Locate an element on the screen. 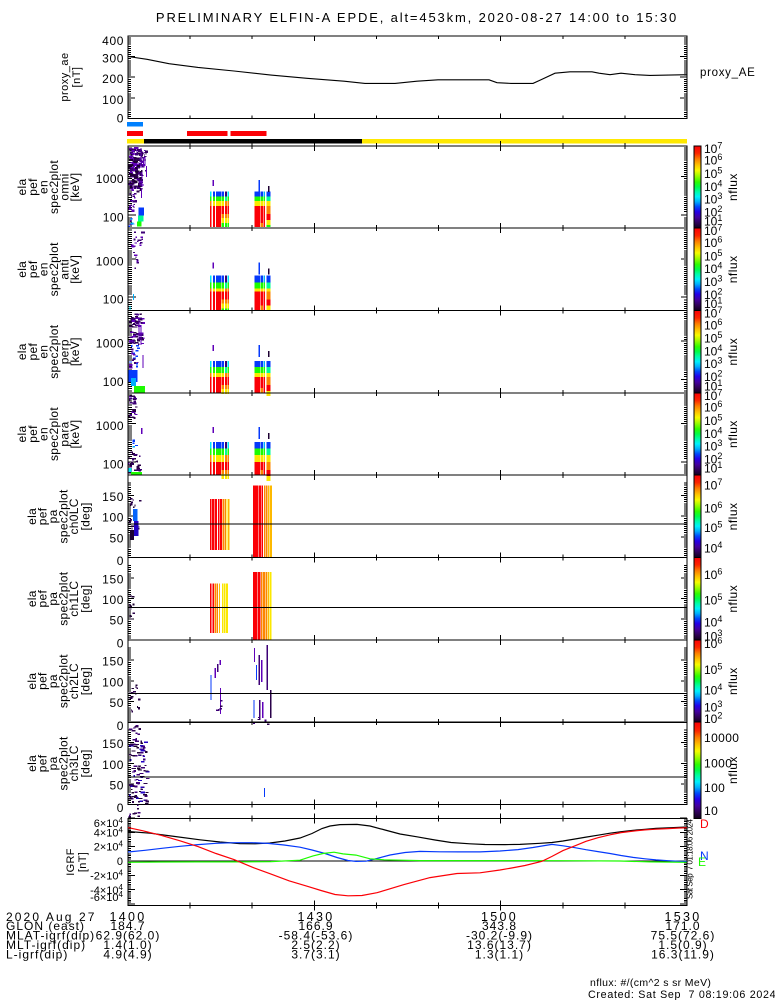 The width and height of the screenshot is (775, 1000). svg-text: 4×10⁴ is located at coordinates (109, 832).